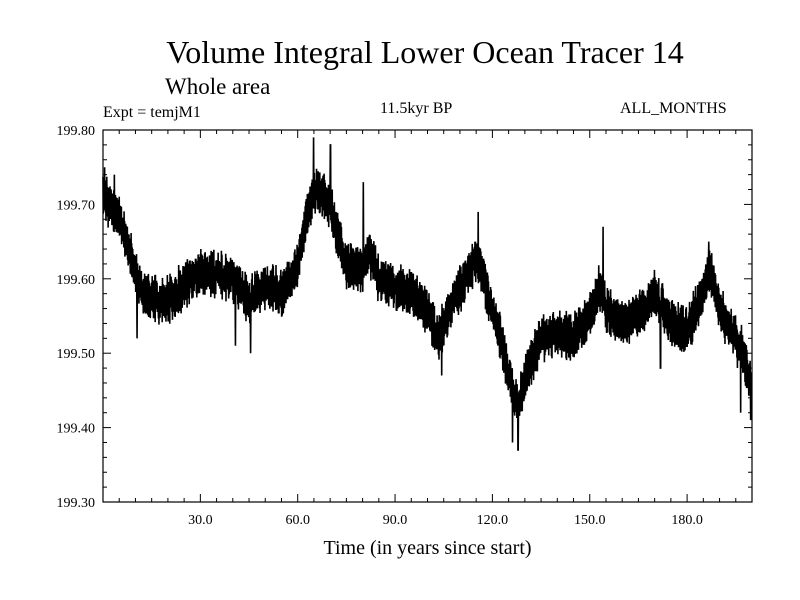 The height and width of the screenshot is (600, 800). What do you see at coordinates (76, 131) in the screenshot?
I see `y-tick-label: 199.80` at bounding box center [76, 131].